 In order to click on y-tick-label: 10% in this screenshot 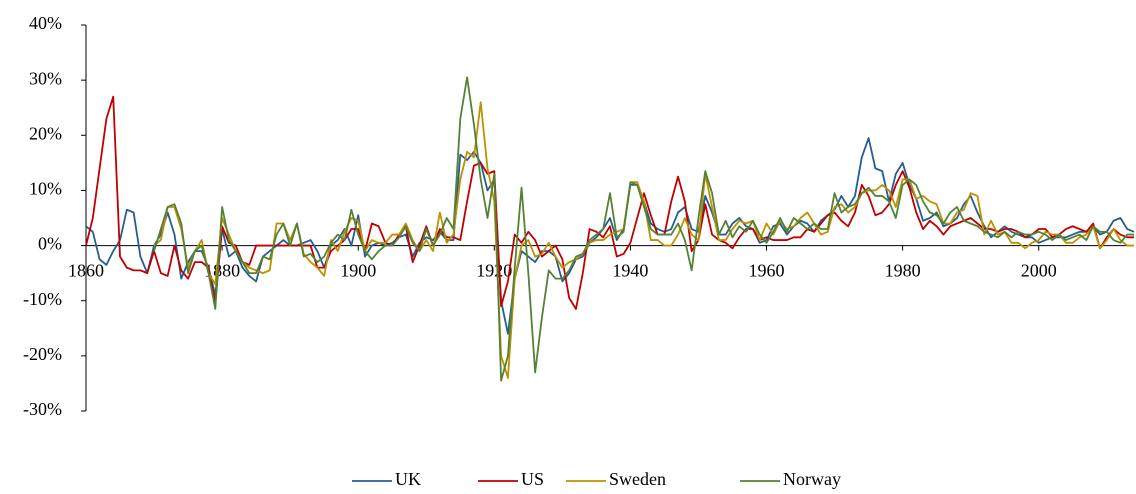, I will do `click(45, 189)`.